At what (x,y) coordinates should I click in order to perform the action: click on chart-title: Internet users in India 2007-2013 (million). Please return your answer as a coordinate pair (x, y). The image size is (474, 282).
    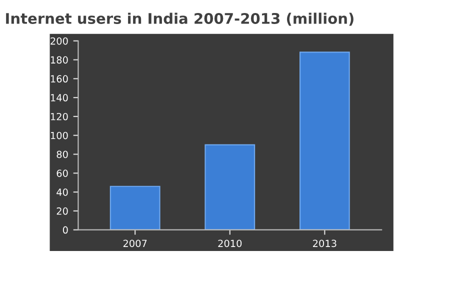
    Looking at the image, I should click on (180, 19).